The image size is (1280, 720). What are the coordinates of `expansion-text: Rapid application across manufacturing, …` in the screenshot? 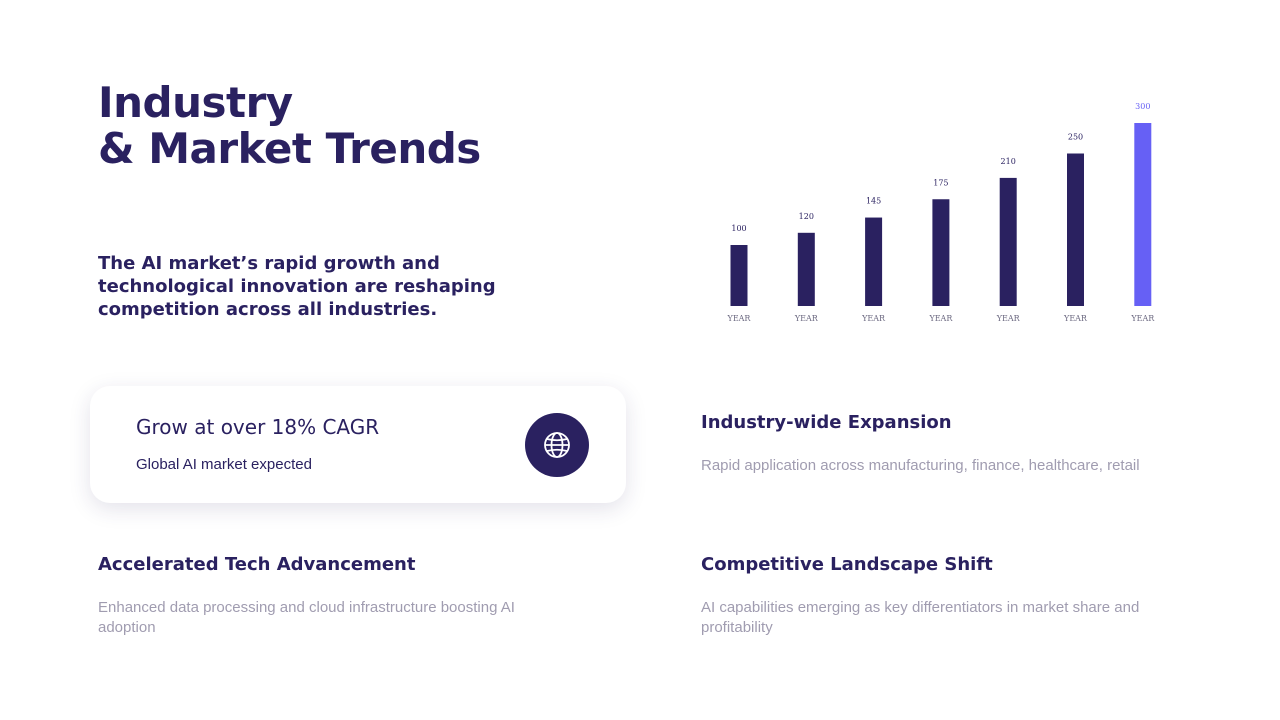 It's located at (920, 465).